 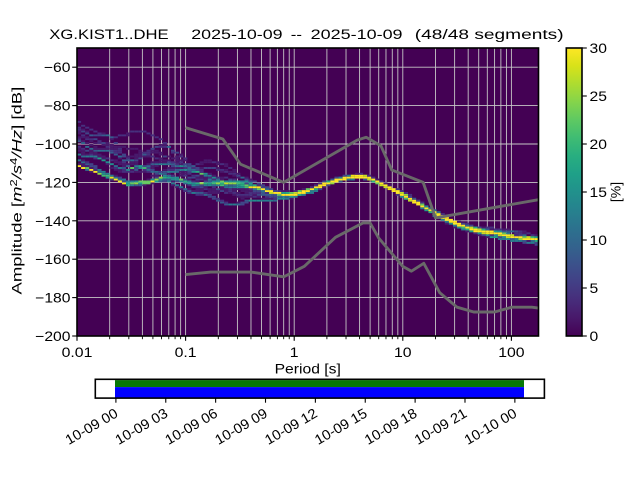 What do you see at coordinates (57, 68) in the screenshot?
I see `svg-text: −60` at bounding box center [57, 68].